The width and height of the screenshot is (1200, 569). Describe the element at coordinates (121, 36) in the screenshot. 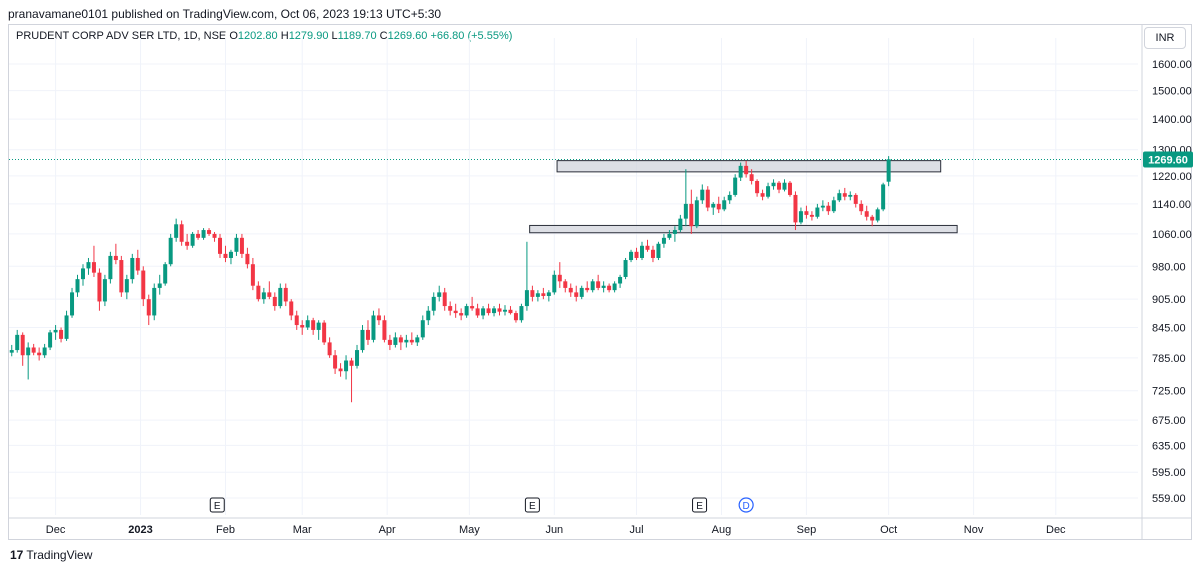

I see `symbol-name: PRUDENT CORP ADV SER LTD, 1D, NSE` at that location.